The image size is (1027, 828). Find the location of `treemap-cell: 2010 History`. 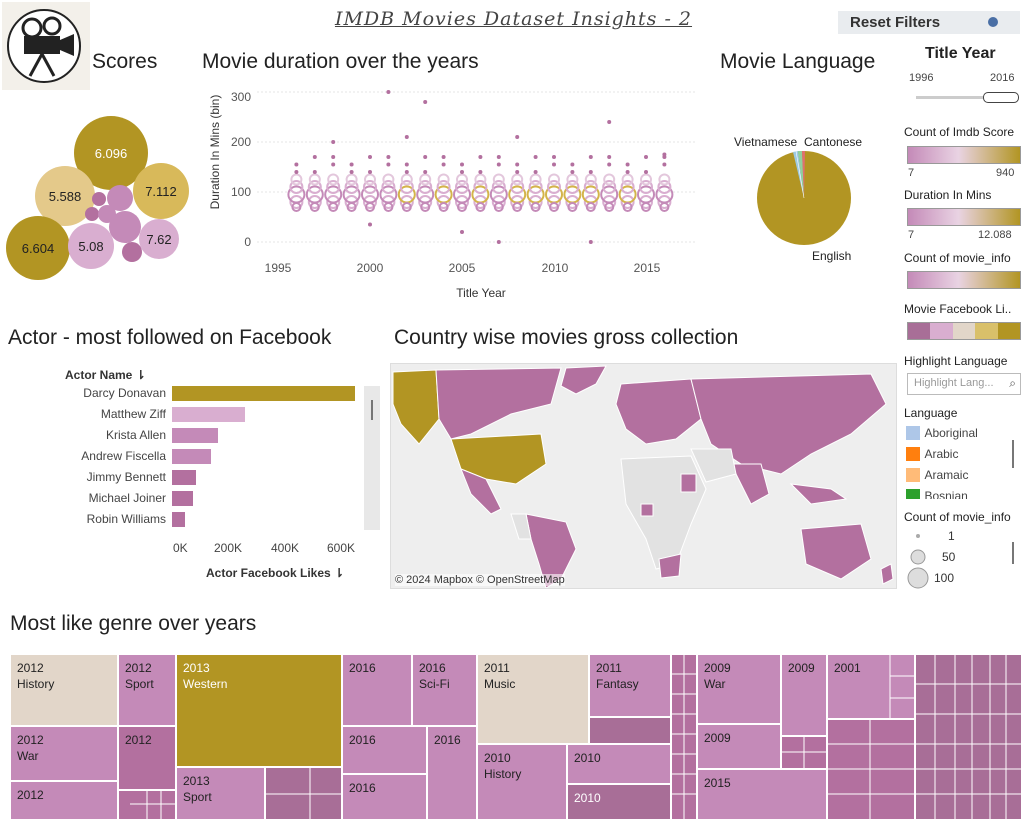

treemap-cell: 2010 History is located at coordinates (522, 782).